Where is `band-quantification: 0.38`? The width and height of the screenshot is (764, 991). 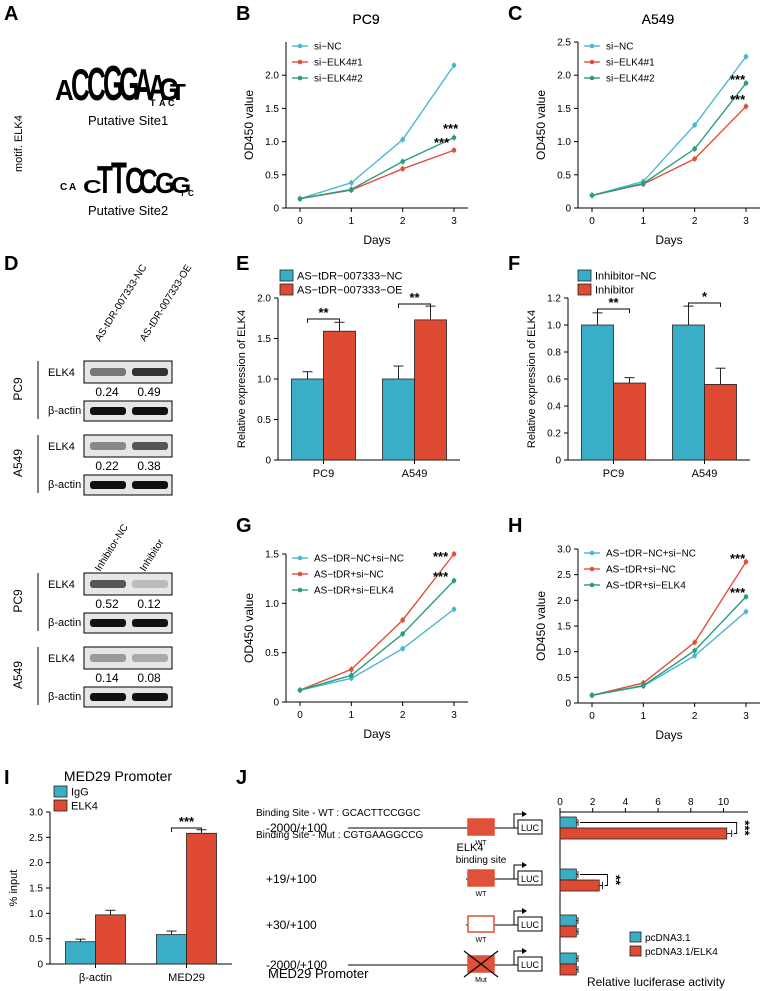 band-quantification: 0.38 is located at coordinates (149, 466).